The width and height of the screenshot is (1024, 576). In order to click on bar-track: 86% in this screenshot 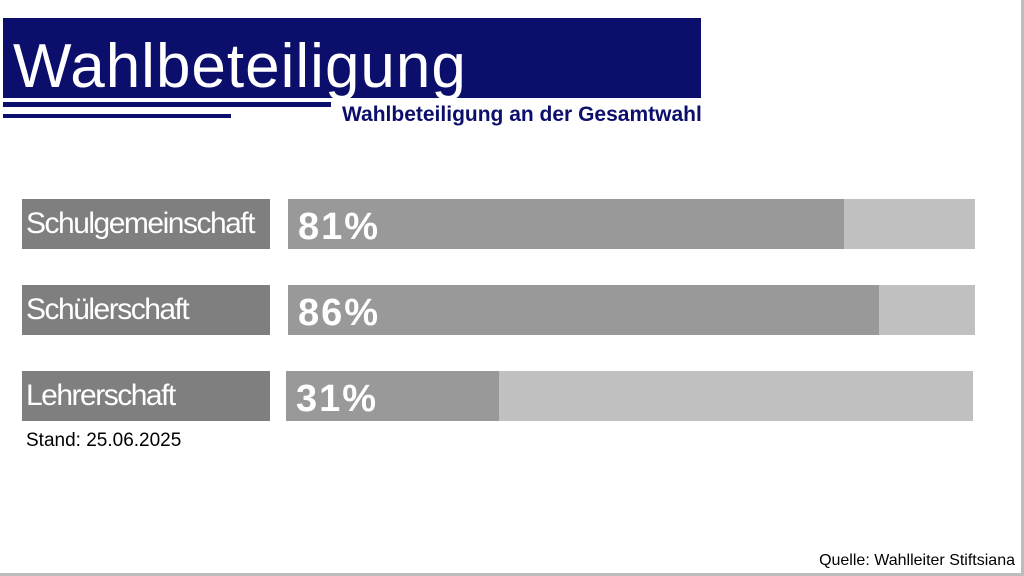, I will do `click(631, 310)`.